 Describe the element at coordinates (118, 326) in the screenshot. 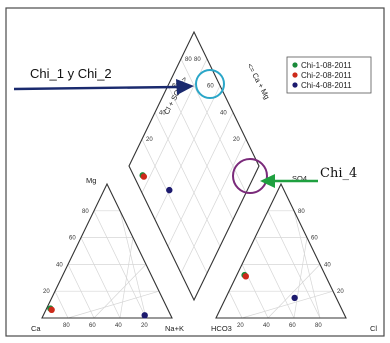

I see `tick-label-cation-bottom: 40` at that location.